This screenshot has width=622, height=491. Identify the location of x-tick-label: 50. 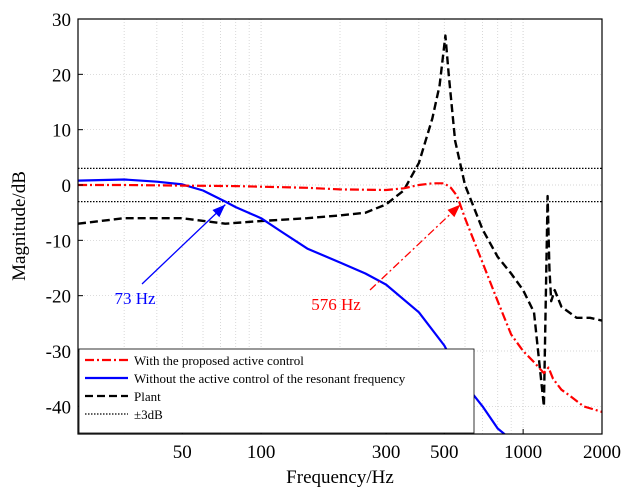
(182, 452).